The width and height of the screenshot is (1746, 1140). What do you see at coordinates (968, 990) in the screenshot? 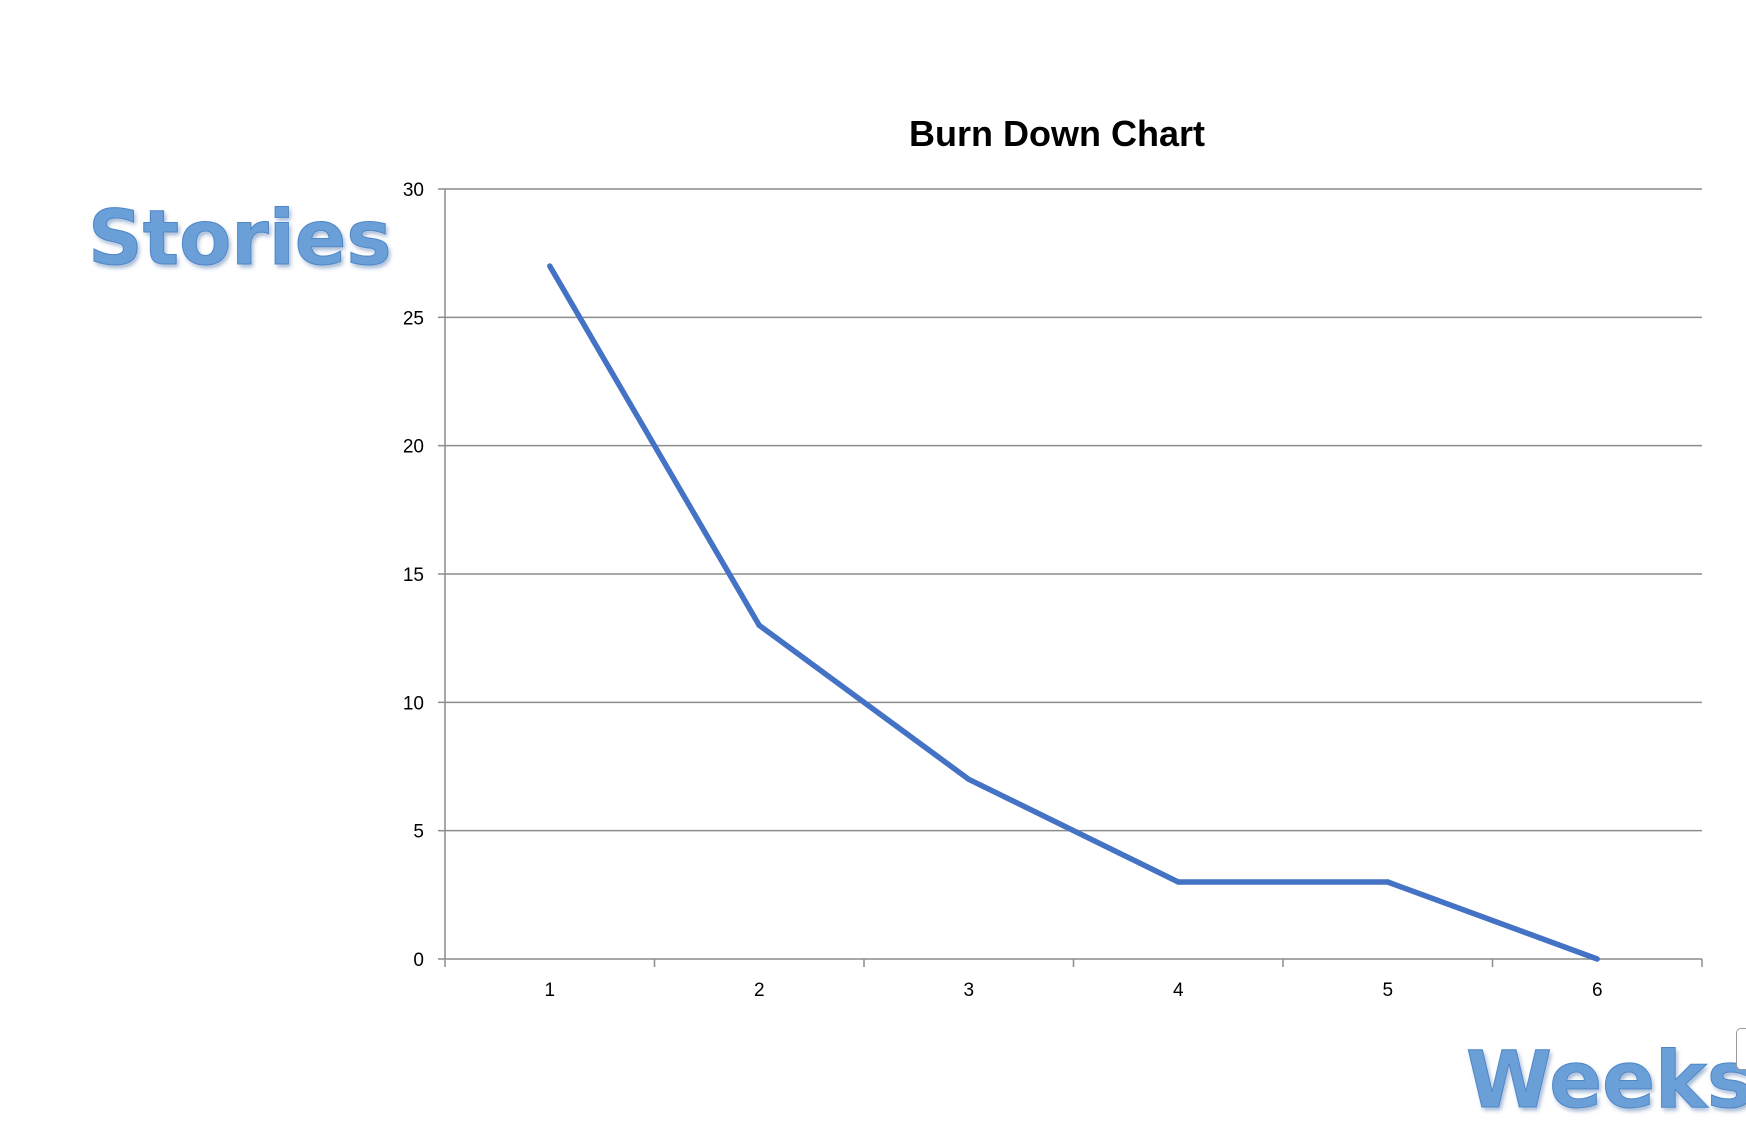
I see `x-tick-label: 3` at bounding box center [968, 990].